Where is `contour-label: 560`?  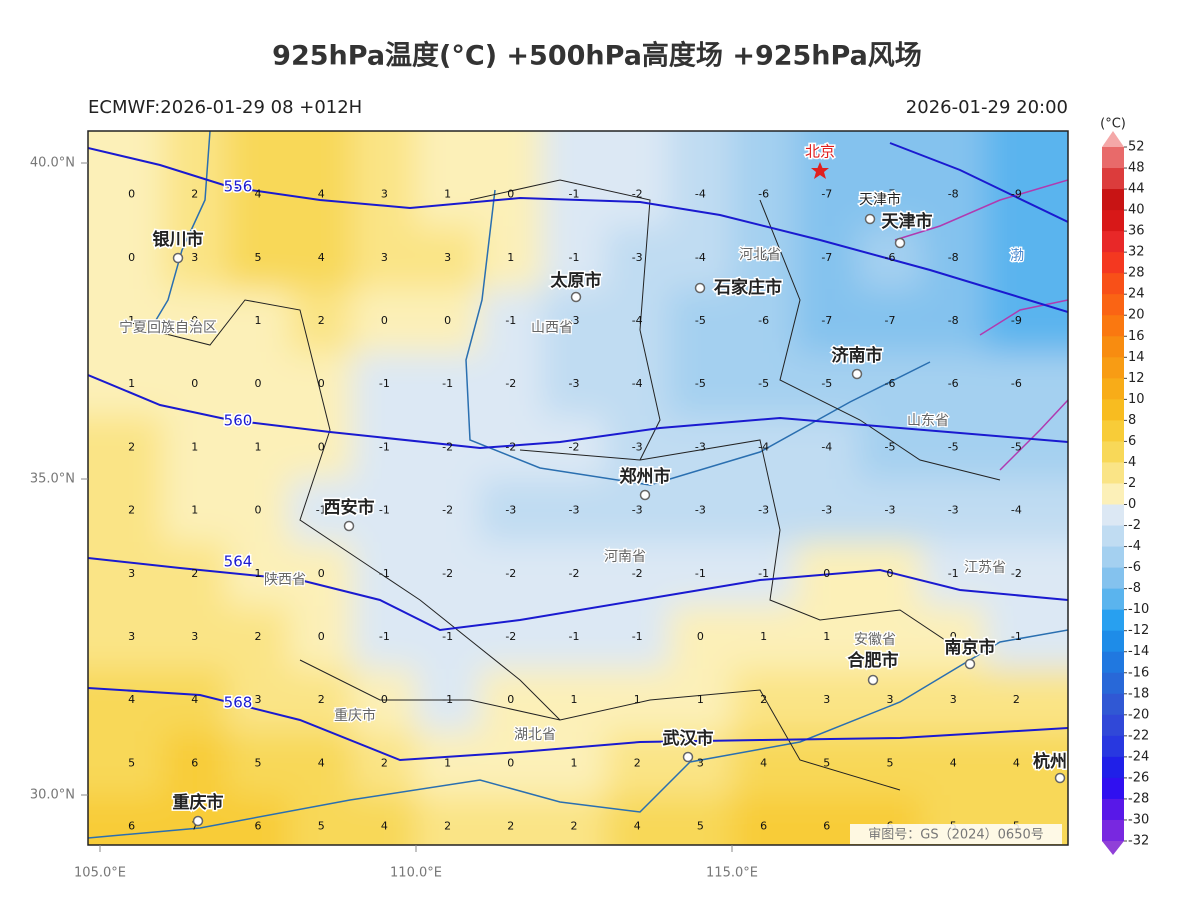
contour-label: 560 is located at coordinates (238, 421).